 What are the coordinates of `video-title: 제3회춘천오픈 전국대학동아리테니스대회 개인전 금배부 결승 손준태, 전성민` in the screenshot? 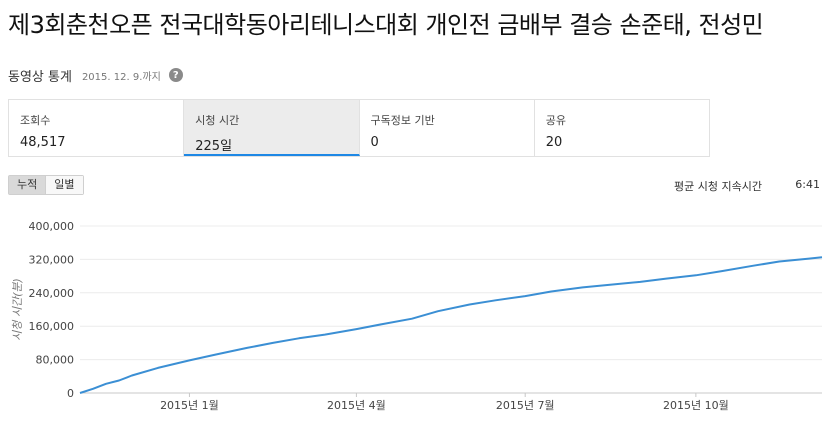 It's located at (386, 25).